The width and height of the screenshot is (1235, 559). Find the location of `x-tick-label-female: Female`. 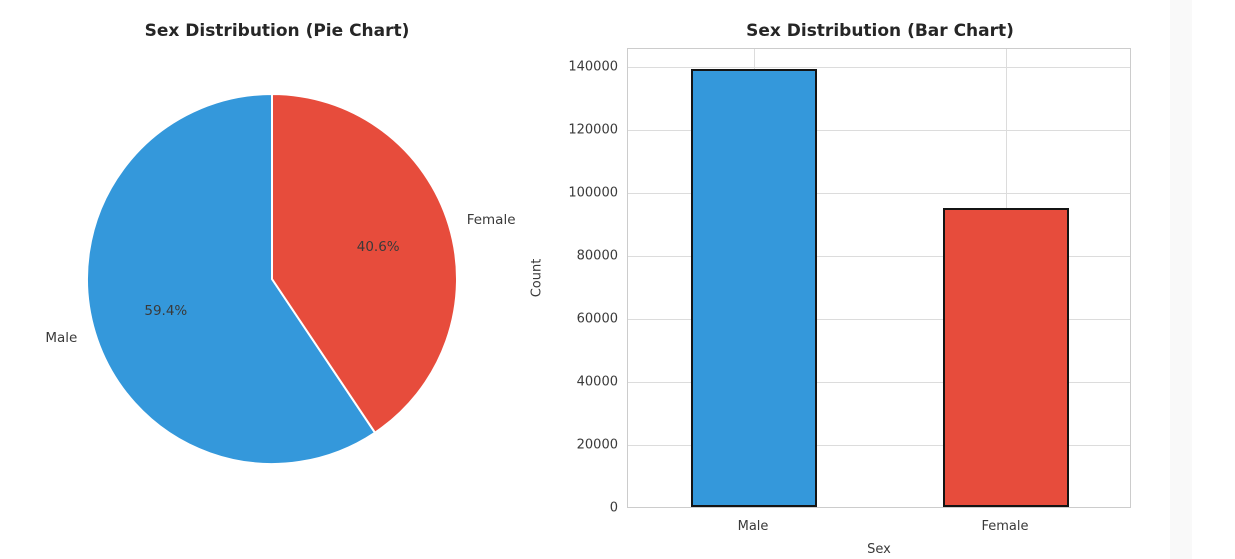

x-tick-label-female: Female is located at coordinates (1005, 526).